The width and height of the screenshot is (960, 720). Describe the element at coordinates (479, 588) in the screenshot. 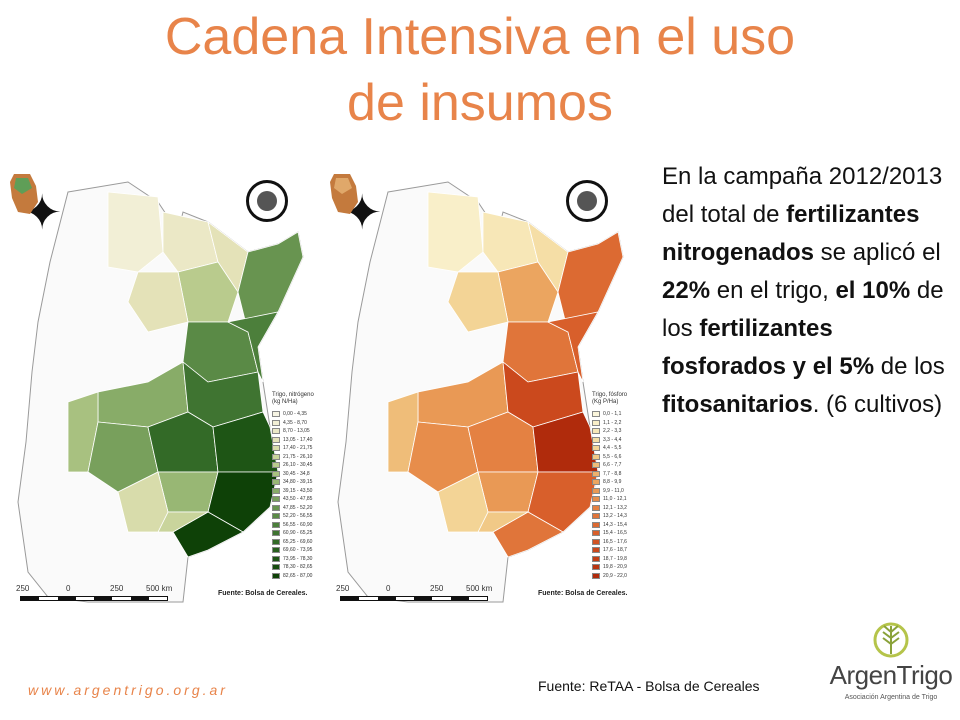

I see `scale-label: 500 km` at that location.